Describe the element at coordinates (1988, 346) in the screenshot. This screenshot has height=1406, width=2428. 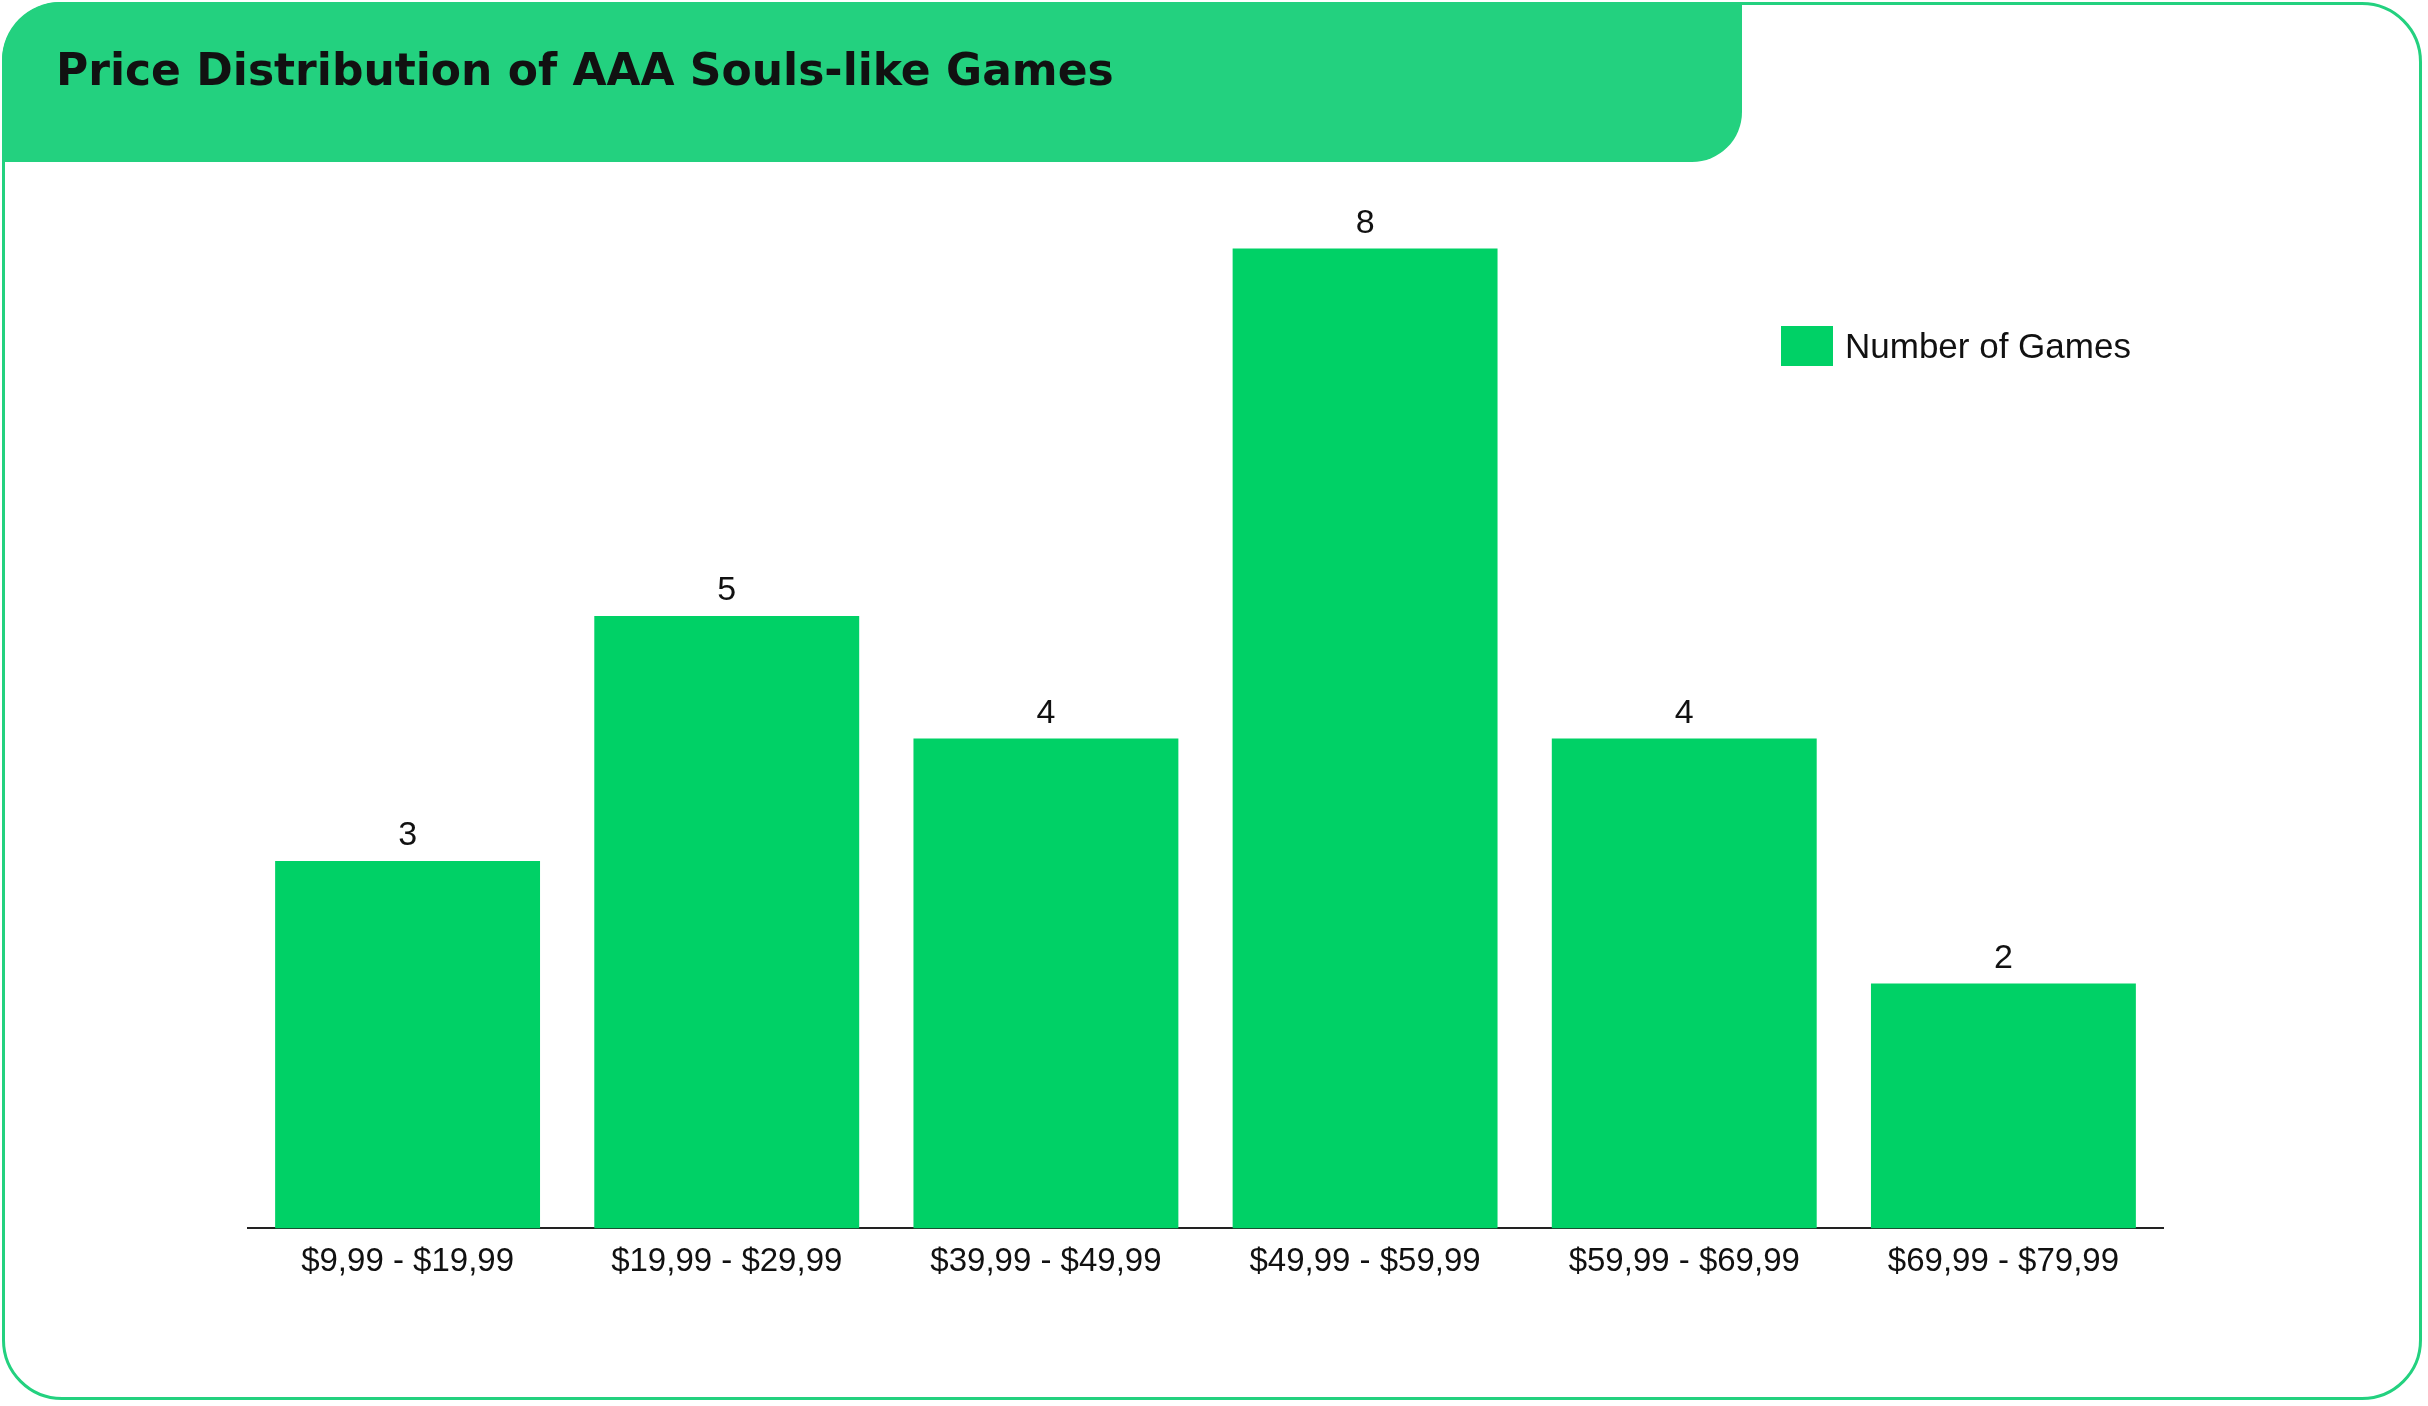
I see `legend-label: Number of Games` at that location.